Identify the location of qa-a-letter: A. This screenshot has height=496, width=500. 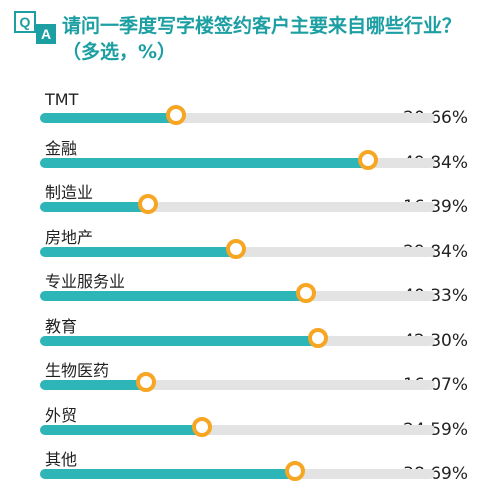
(46, 34).